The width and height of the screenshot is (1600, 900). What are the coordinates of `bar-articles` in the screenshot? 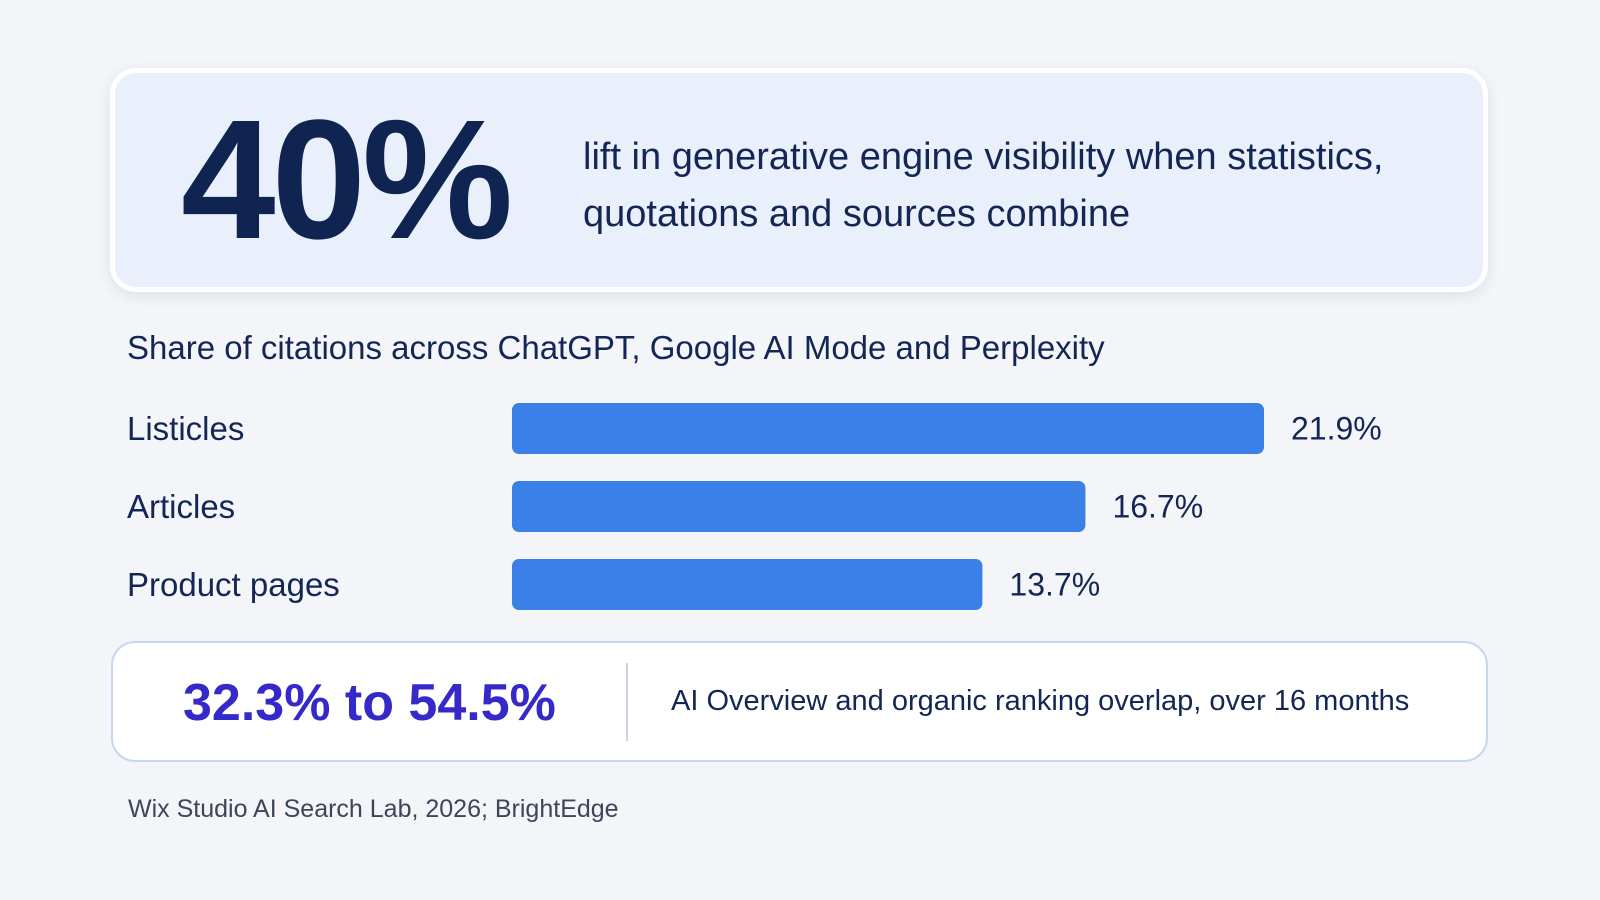 It's located at (799, 506).